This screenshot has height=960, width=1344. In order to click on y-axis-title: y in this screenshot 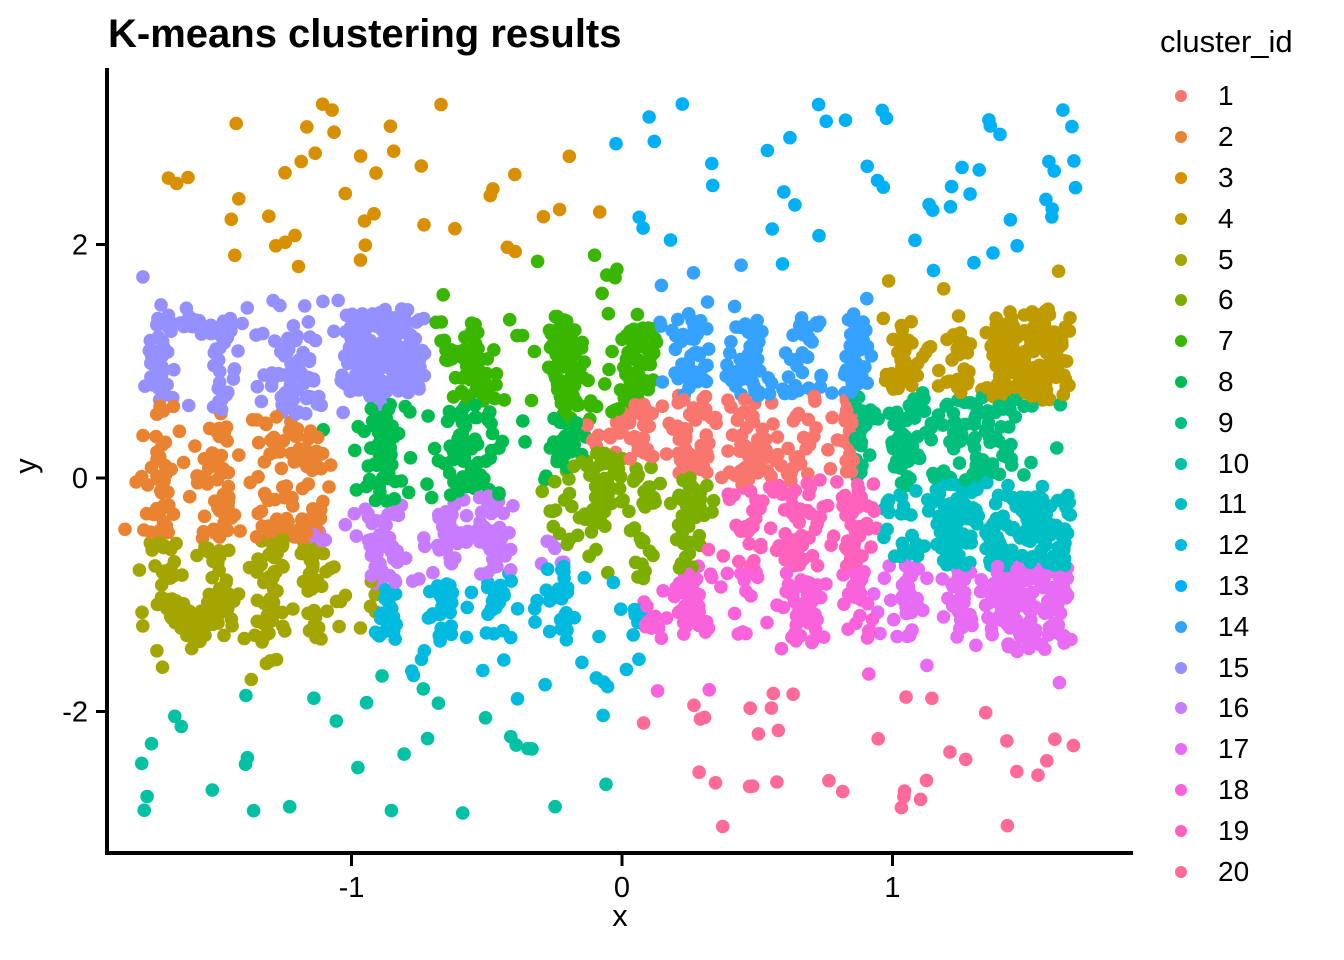, I will do `click(25, 466)`.